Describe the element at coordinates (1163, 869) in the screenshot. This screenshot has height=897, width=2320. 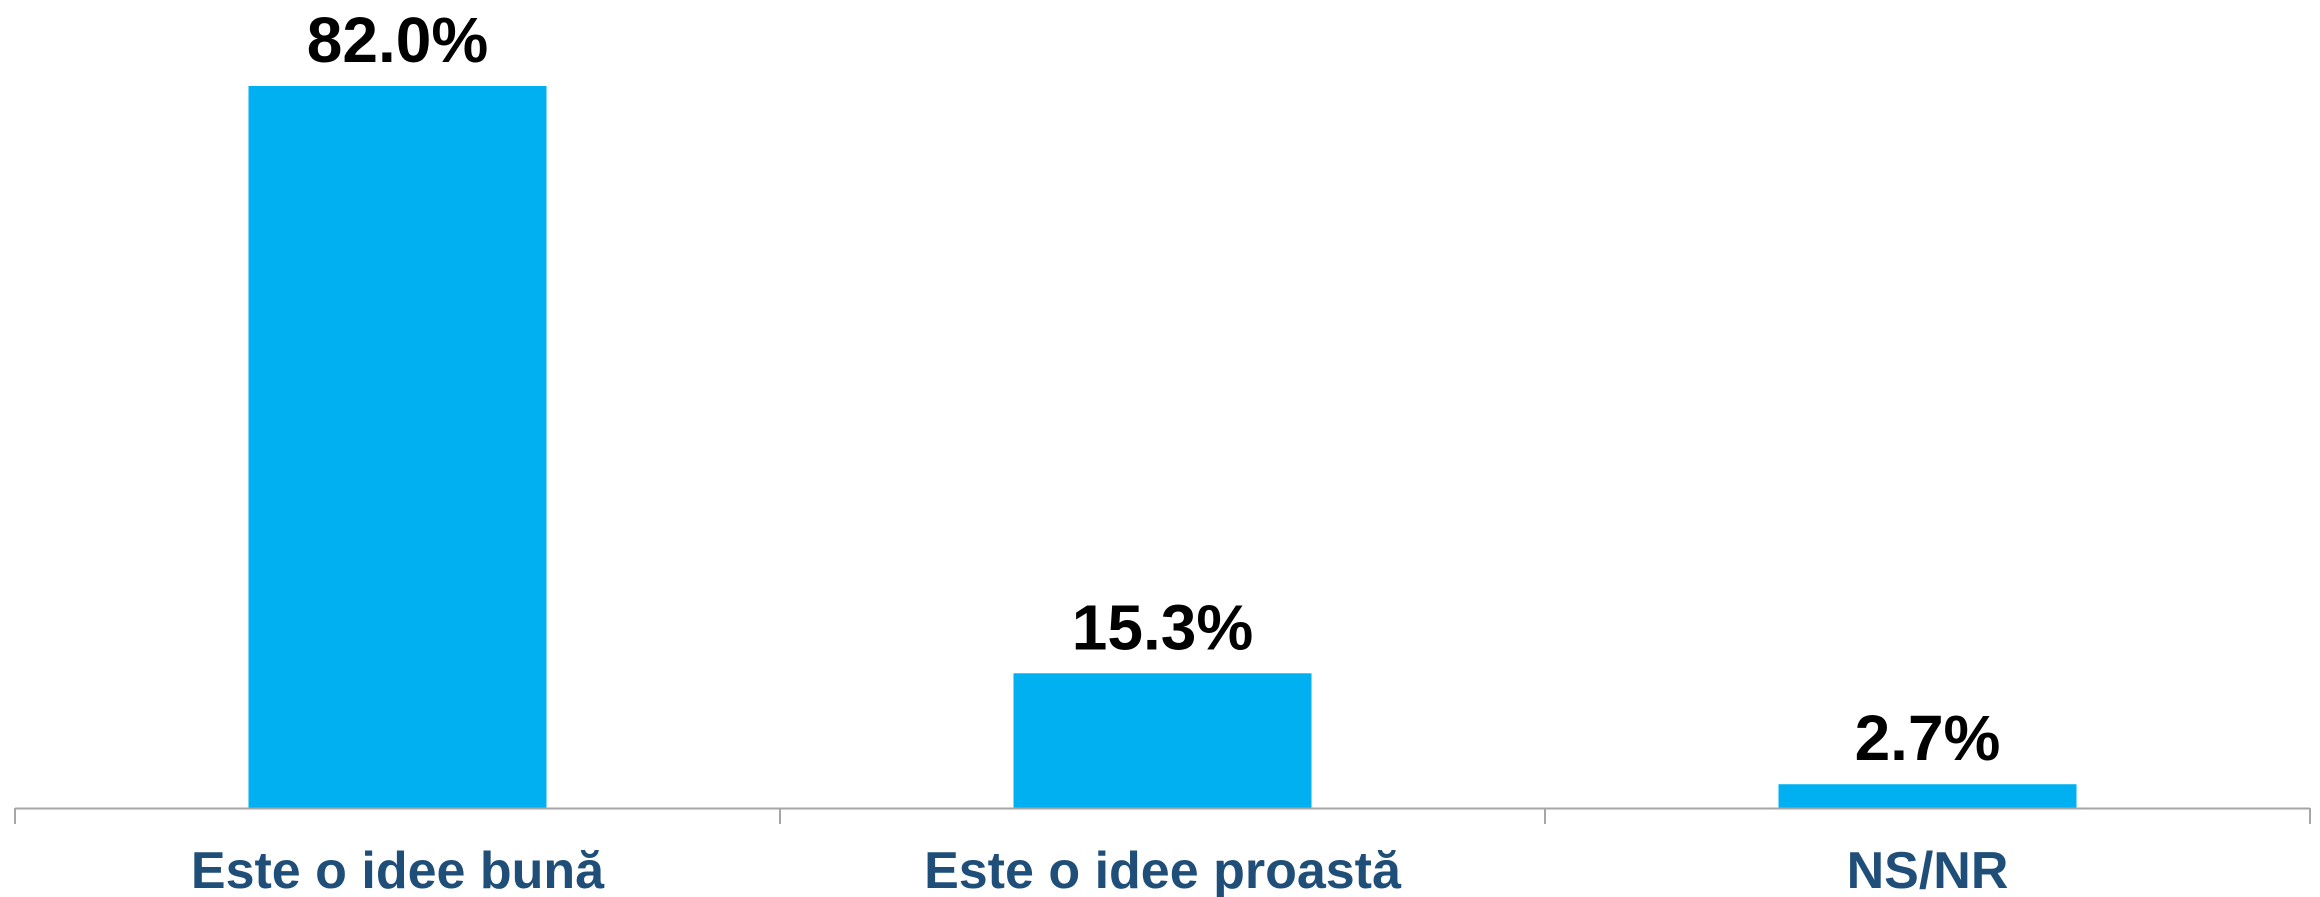
I see `category-label-2: Este o idee proastă` at that location.